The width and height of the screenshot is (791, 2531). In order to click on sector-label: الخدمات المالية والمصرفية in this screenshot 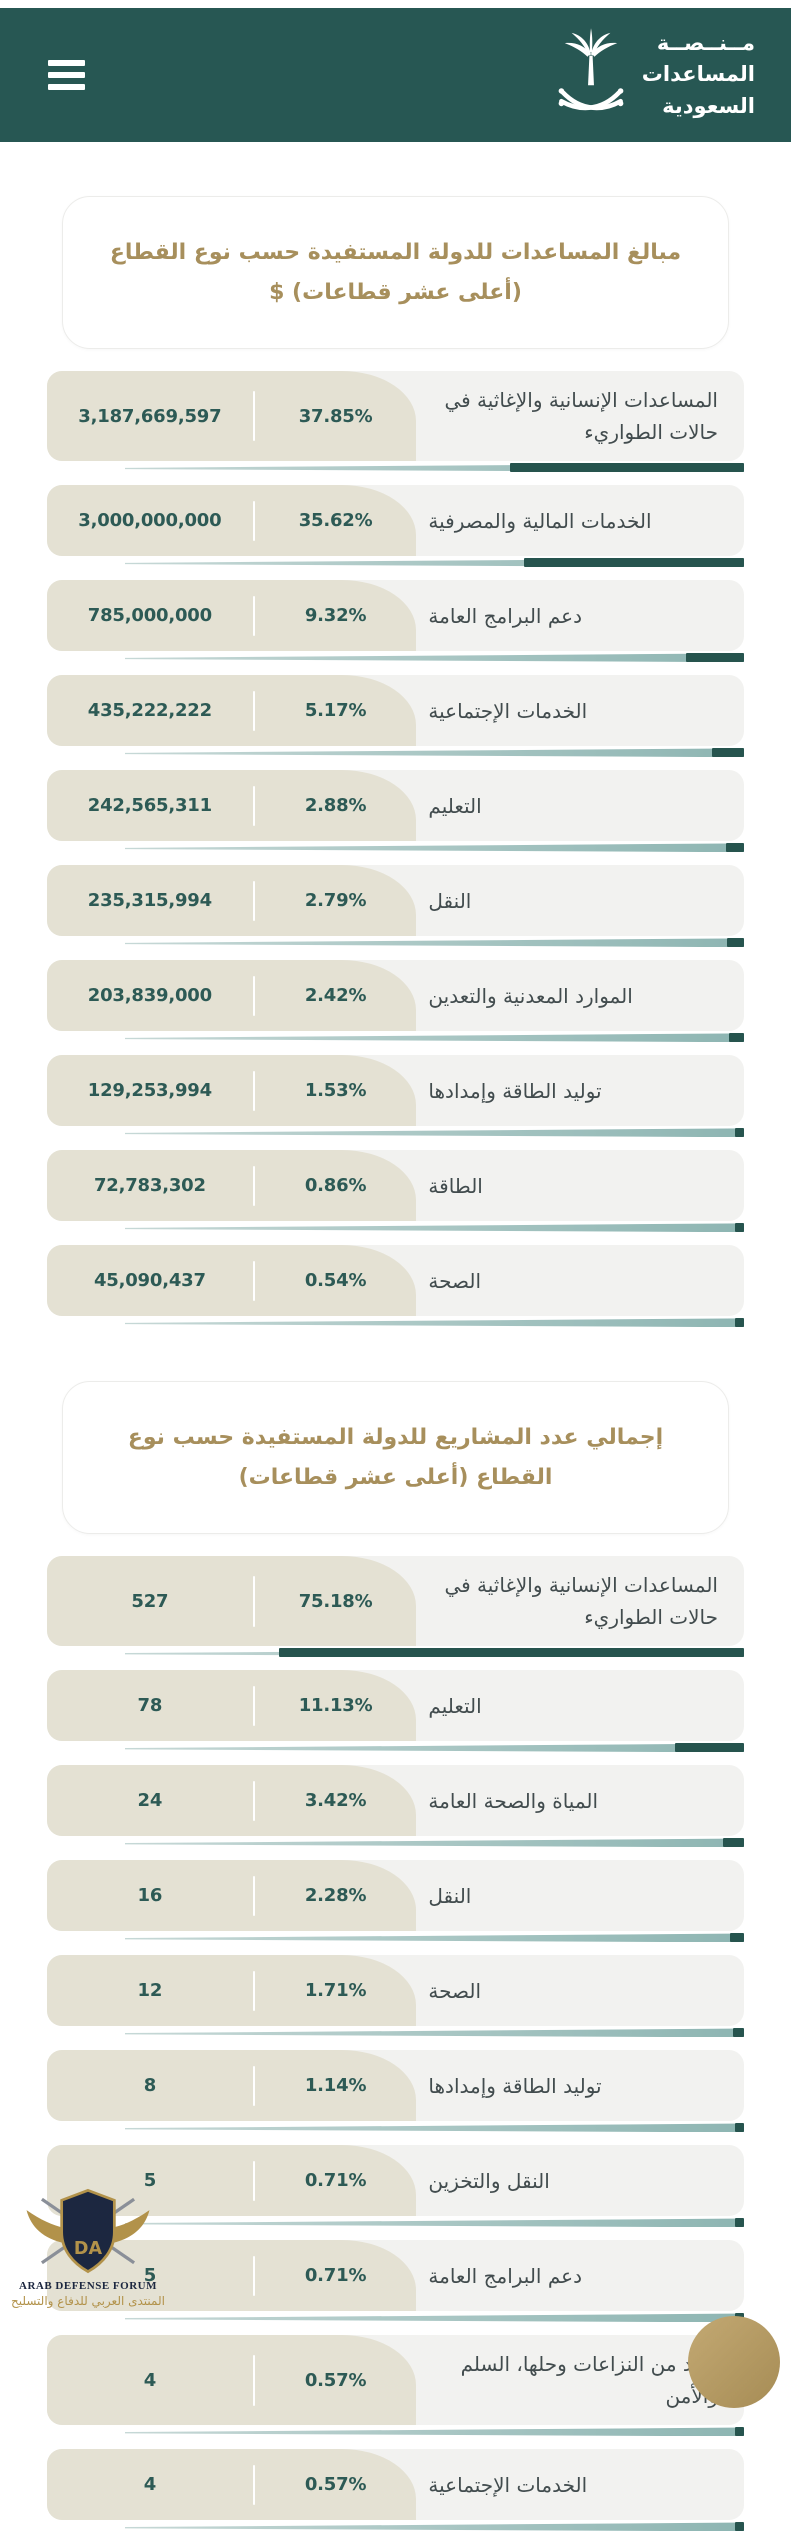, I will do `click(540, 520)`.